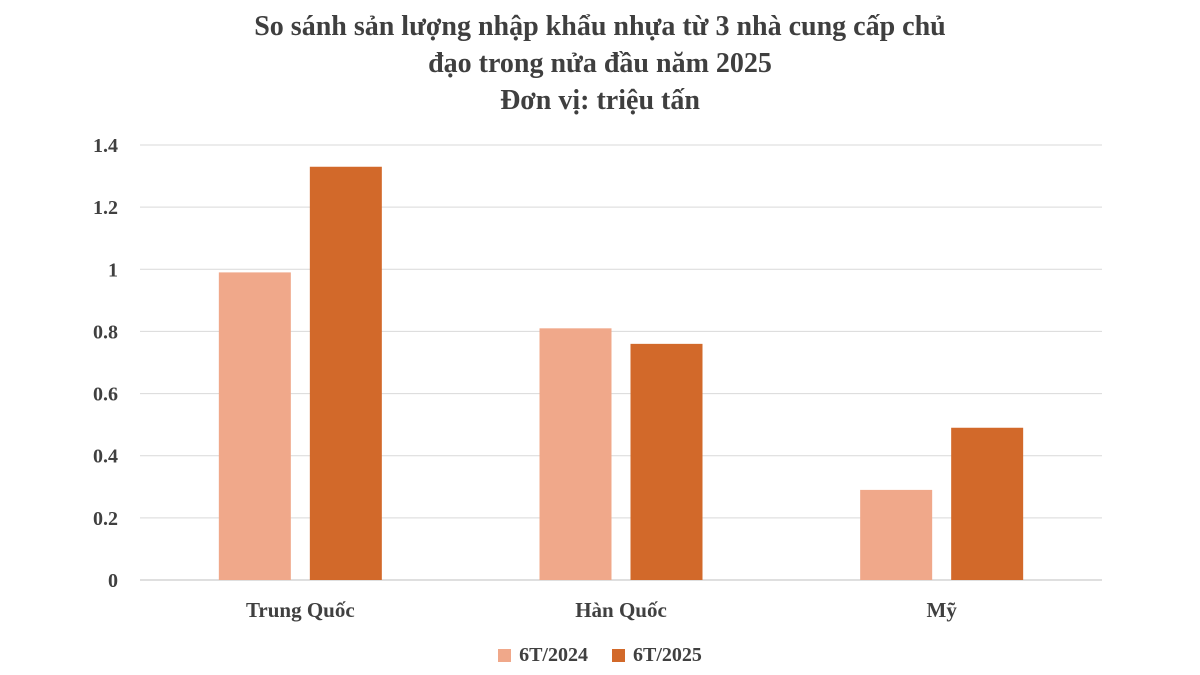  Describe the element at coordinates (105, 395) in the screenshot. I see `y-tick-label: 0.6` at that location.